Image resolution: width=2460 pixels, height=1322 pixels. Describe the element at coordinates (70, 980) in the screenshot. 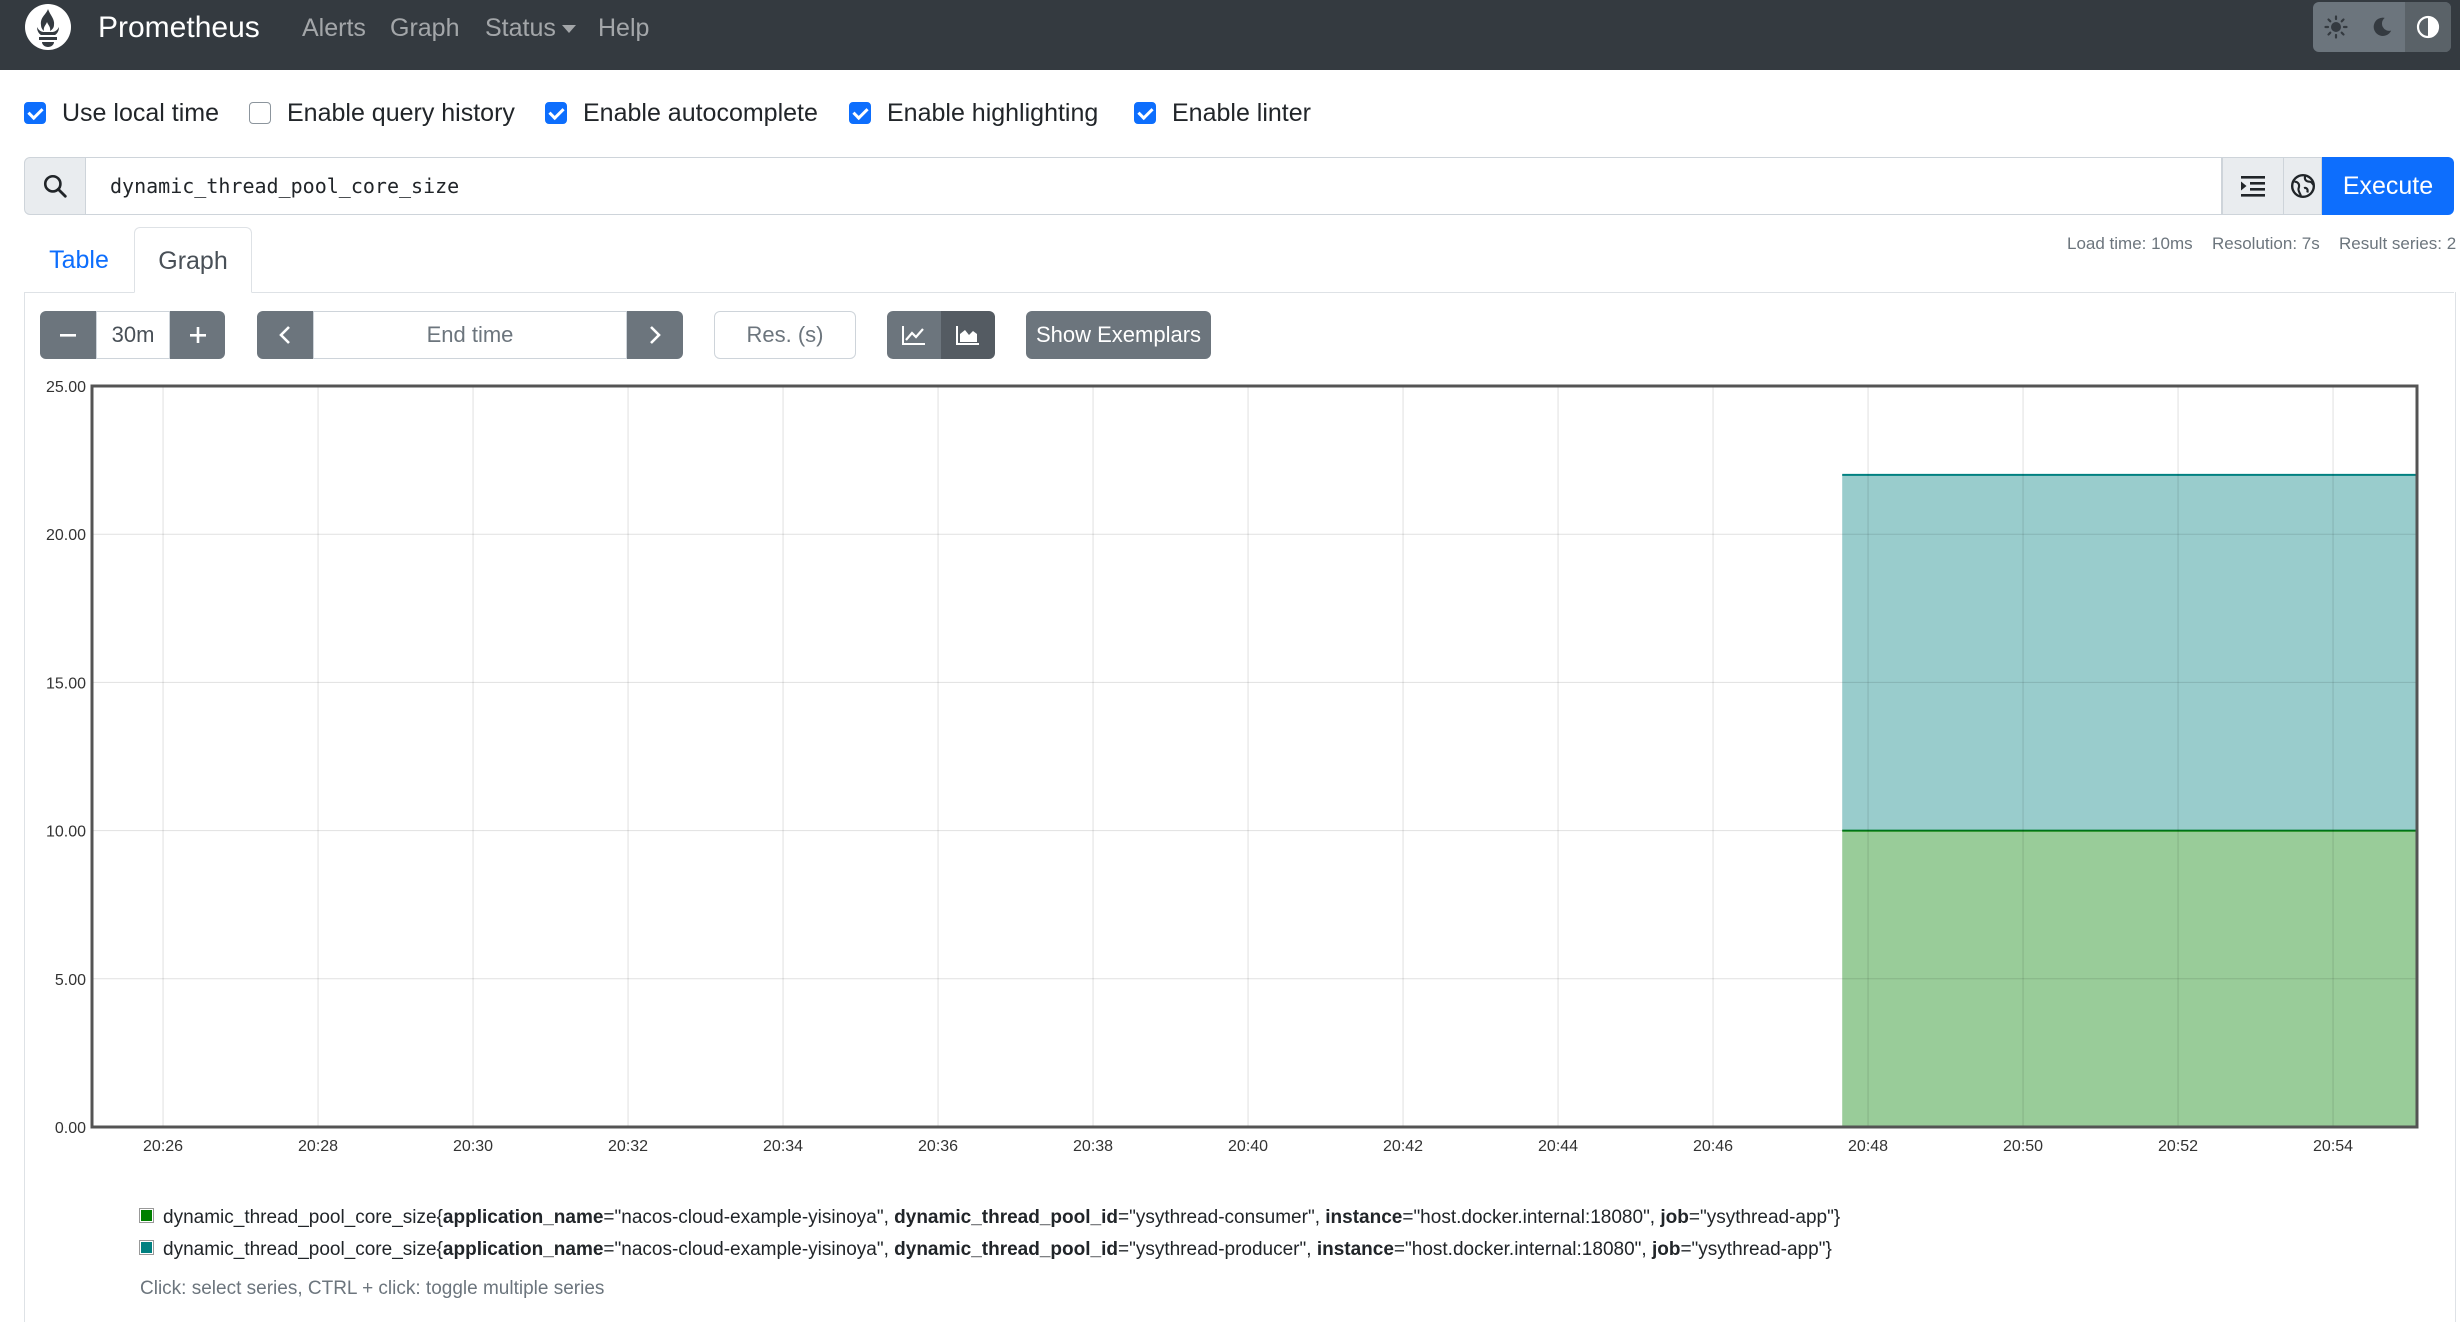

I see `y-tick-label: 5.00` at that location.